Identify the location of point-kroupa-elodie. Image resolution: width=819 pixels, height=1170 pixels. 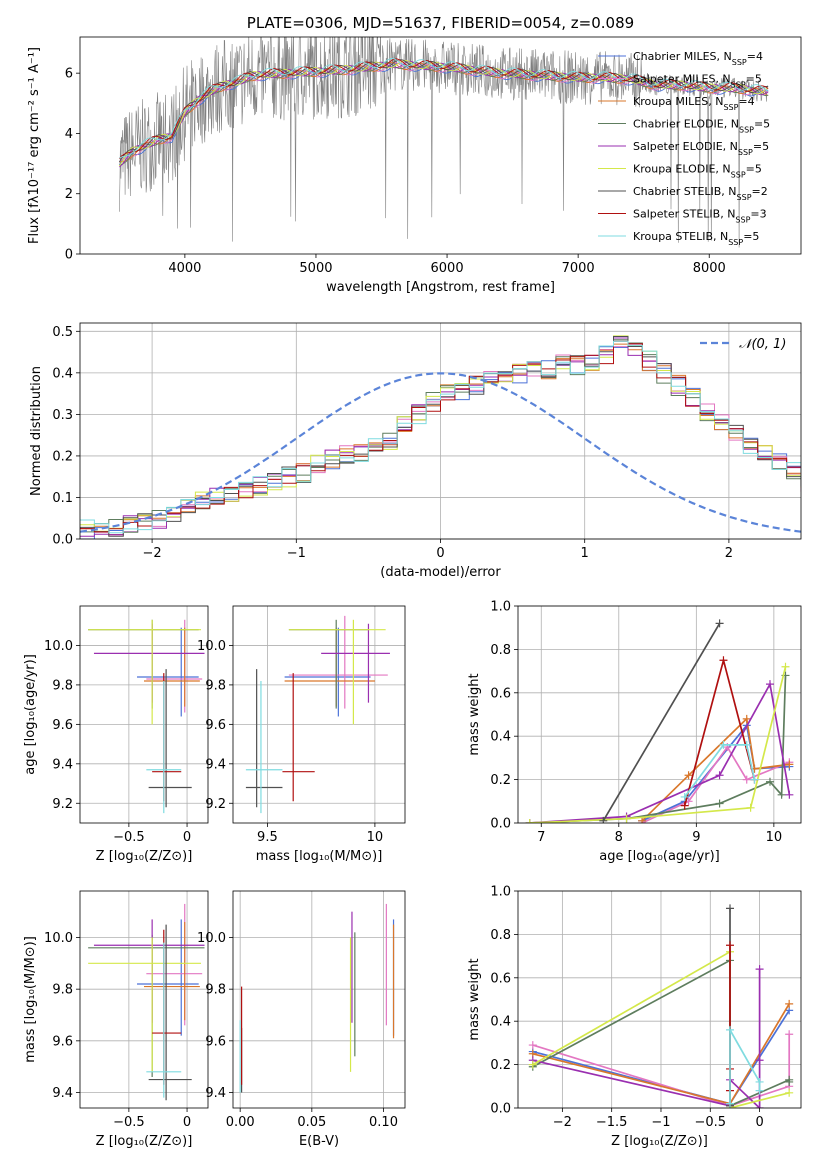
(337, 672).